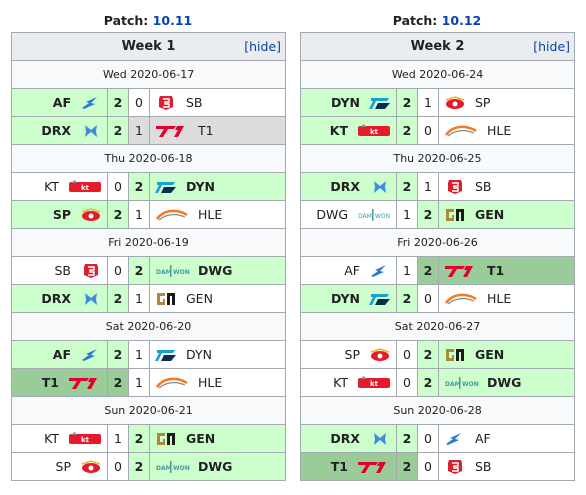 The height and width of the screenshot is (495, 586). Describe the element at coordinates (506, 186) in the screenshot. I see `team2-cell: SB` at that location.